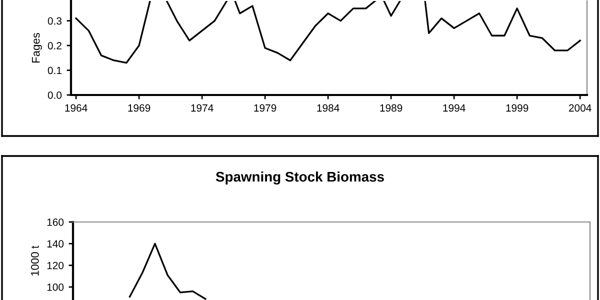 This screenshot has width=600, height=300. What do you see at coordinates (202, 108) in the screenshot?
I see `x-tick-label: 1974` at bounding box center [202, 108].